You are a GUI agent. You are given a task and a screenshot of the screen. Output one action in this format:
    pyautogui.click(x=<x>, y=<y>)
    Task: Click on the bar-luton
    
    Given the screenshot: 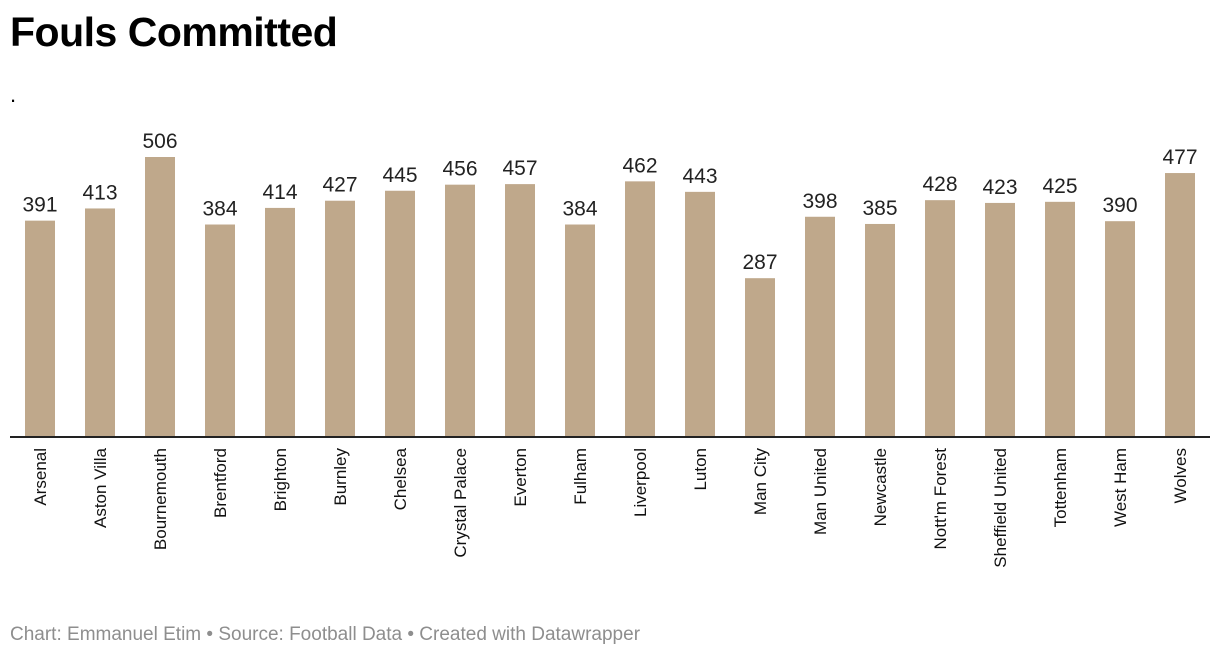 What is the action you would take?
    pyautogui.click(x=700, y=314)
    